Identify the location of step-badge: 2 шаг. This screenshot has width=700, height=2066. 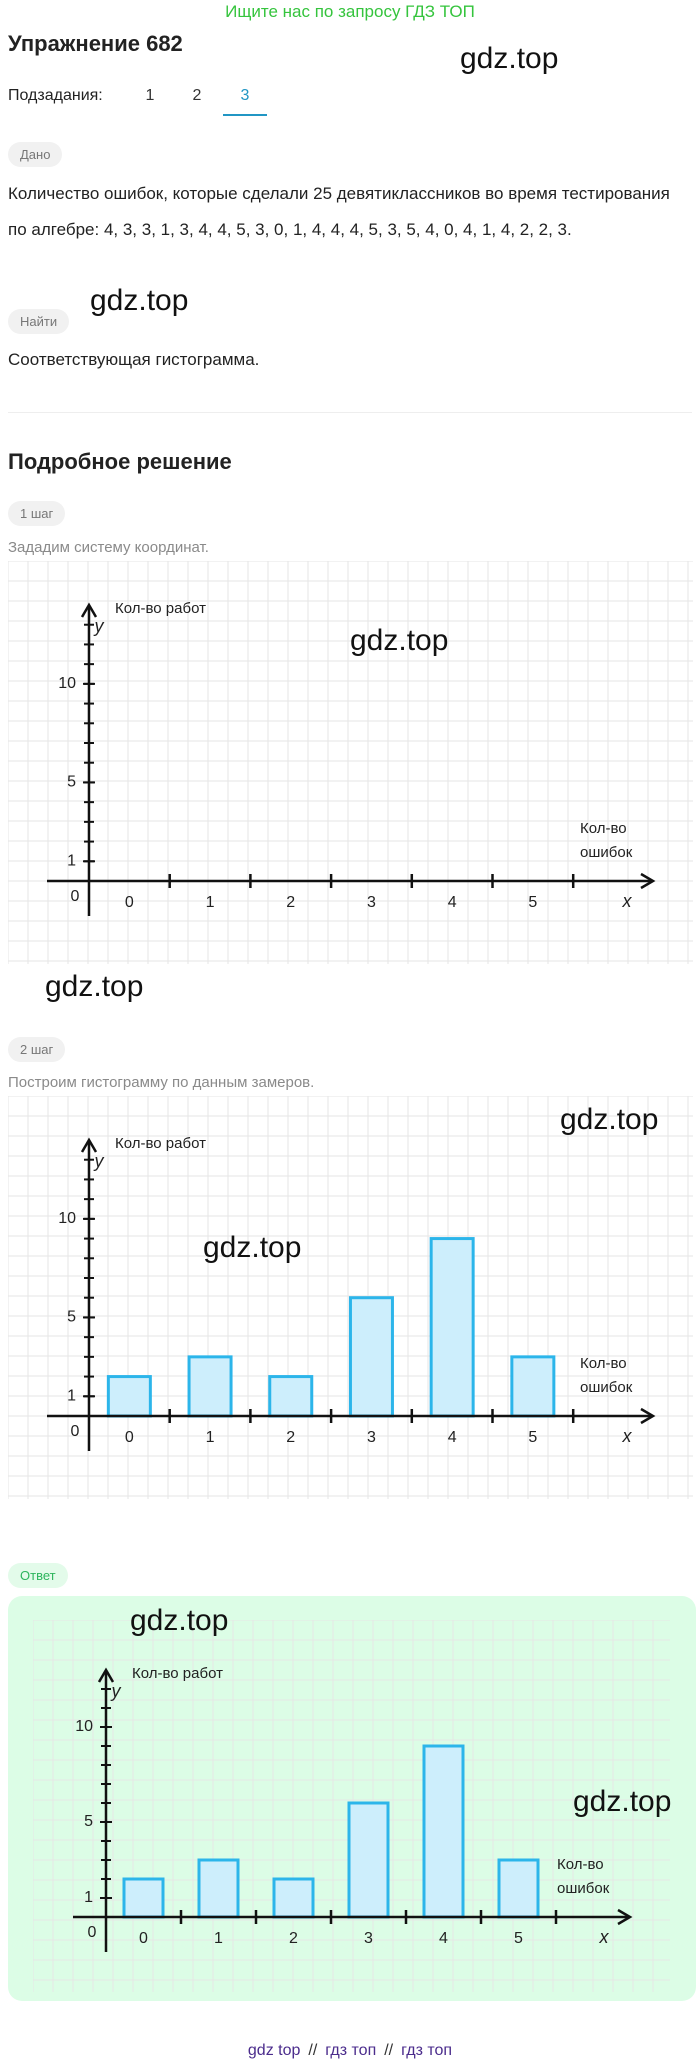
(37, 1049).